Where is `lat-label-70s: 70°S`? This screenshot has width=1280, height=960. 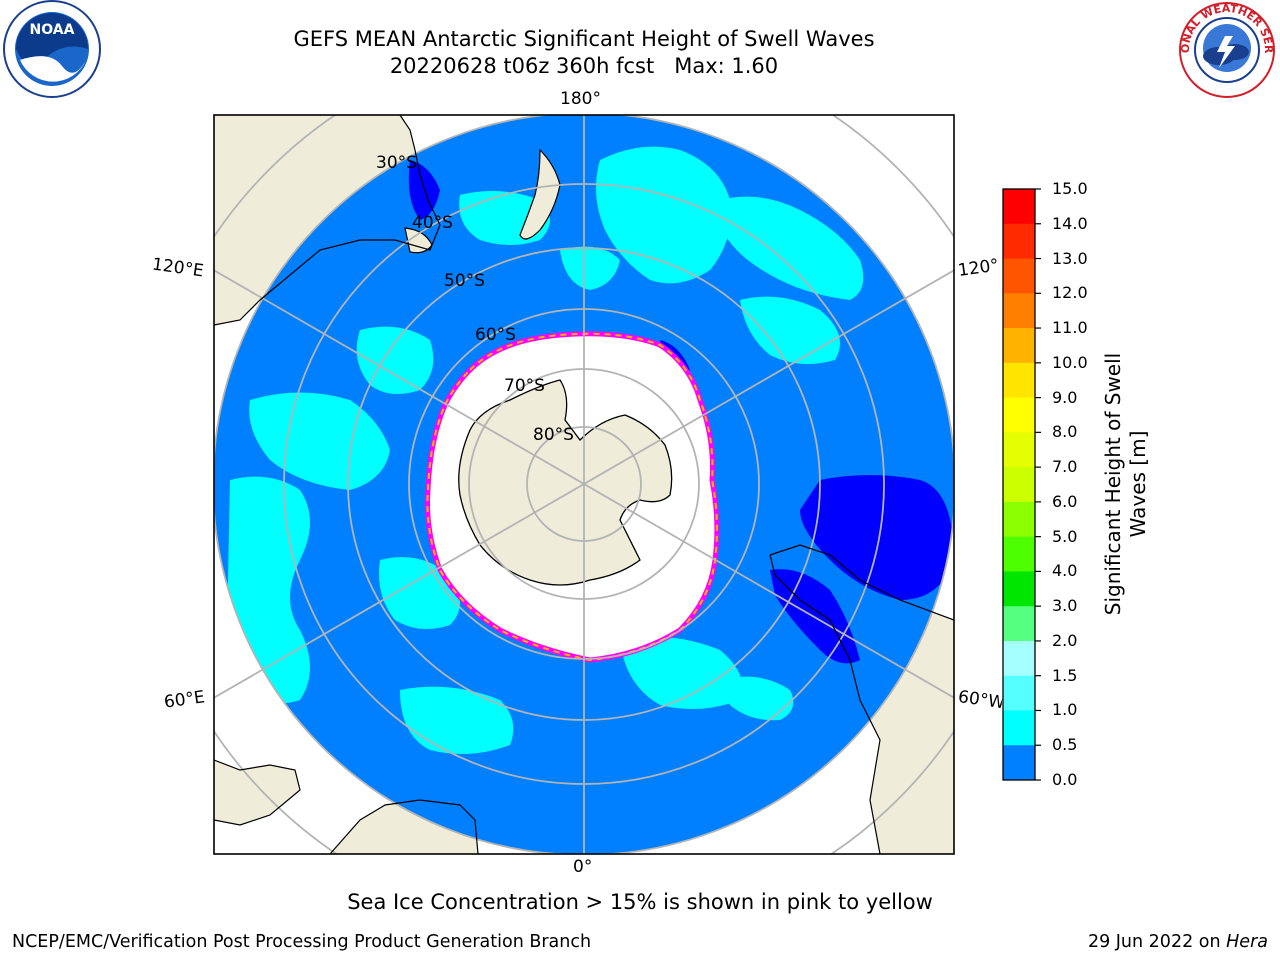 lat-label-70s: 70°S is located at coordinates (524, 386).